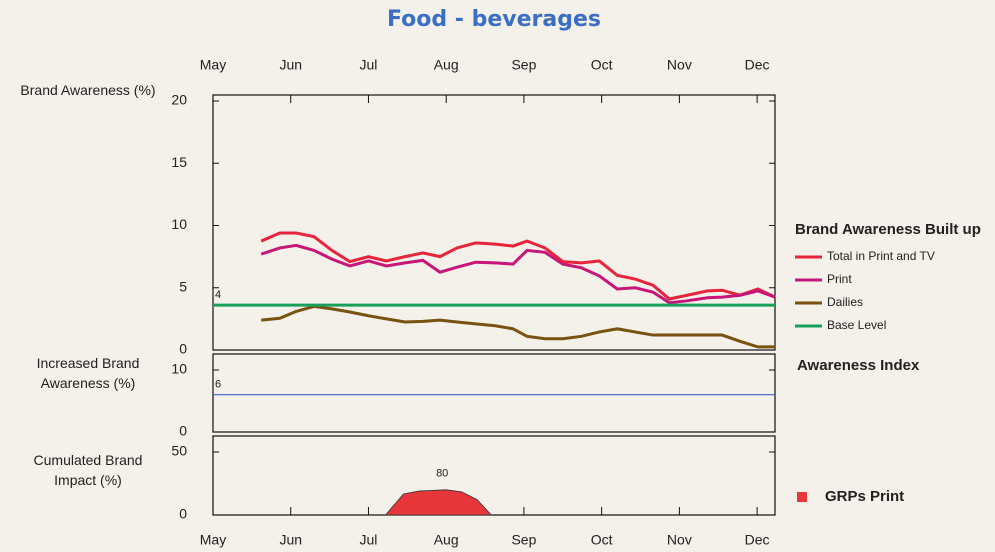  I want to click on y-tick-label: 20, so click(179, 100).